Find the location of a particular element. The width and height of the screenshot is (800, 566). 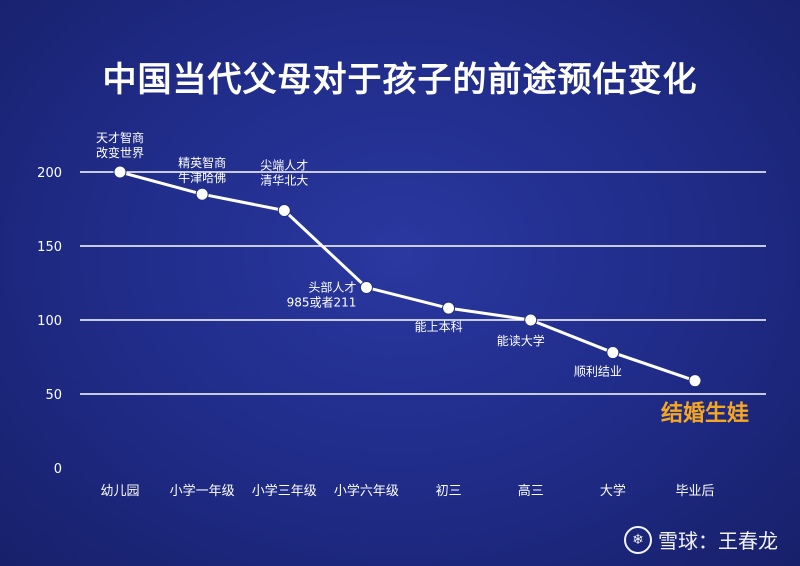

x-tick-label: 高三 is located at coordinates (531, 491).